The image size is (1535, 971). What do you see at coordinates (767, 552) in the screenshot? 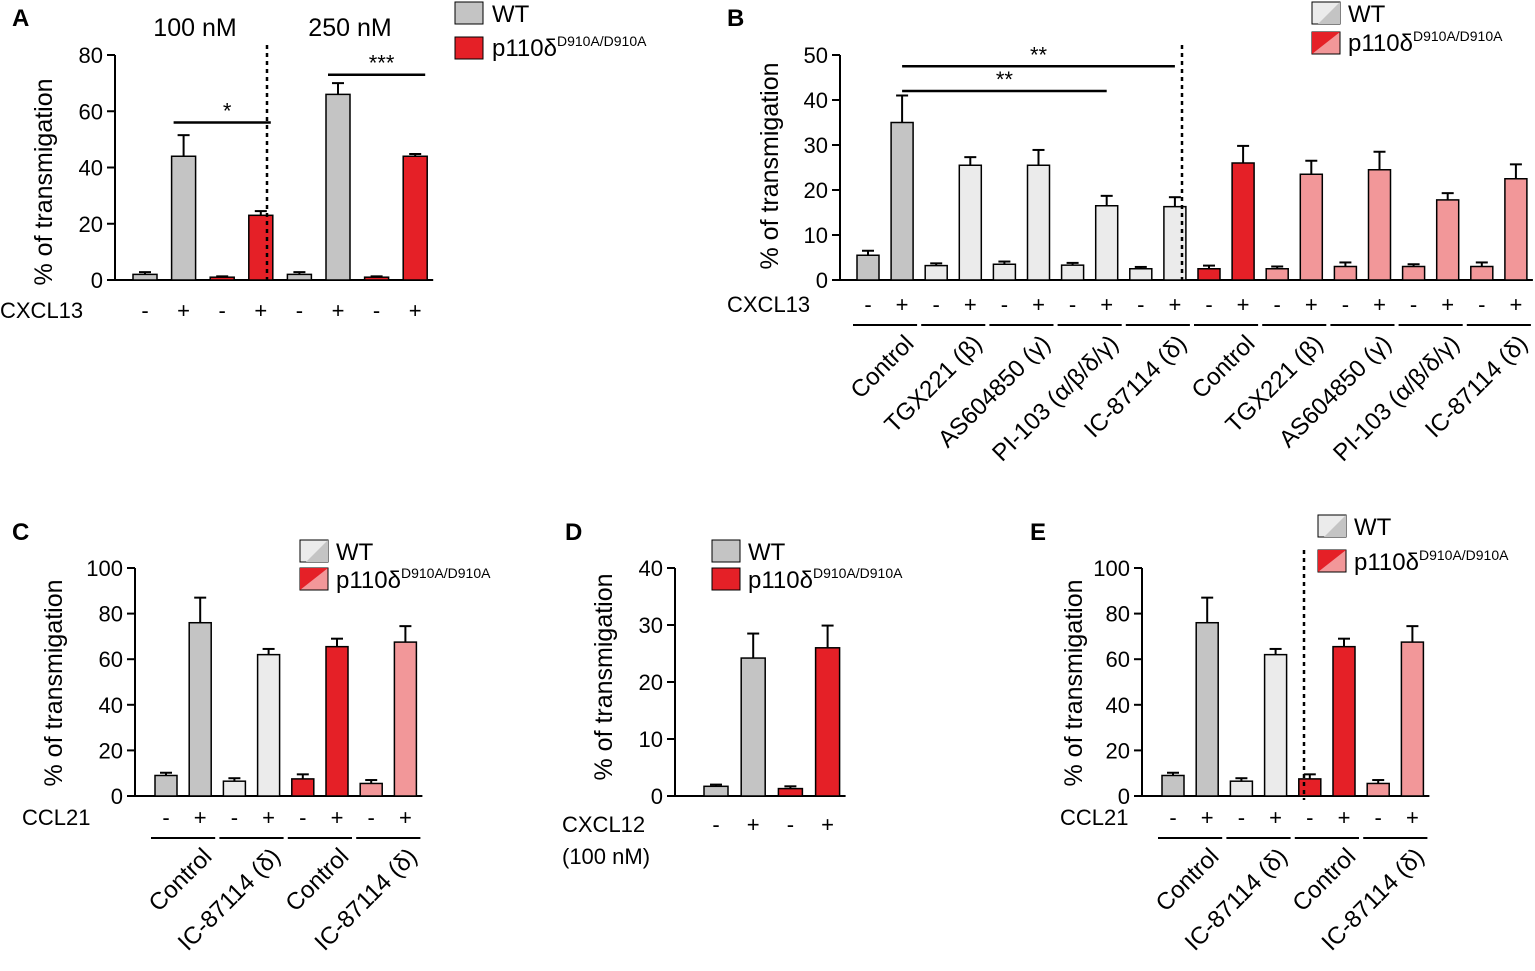
I see `legend-d-wt-label: WT` at bounding box center [767, 552].